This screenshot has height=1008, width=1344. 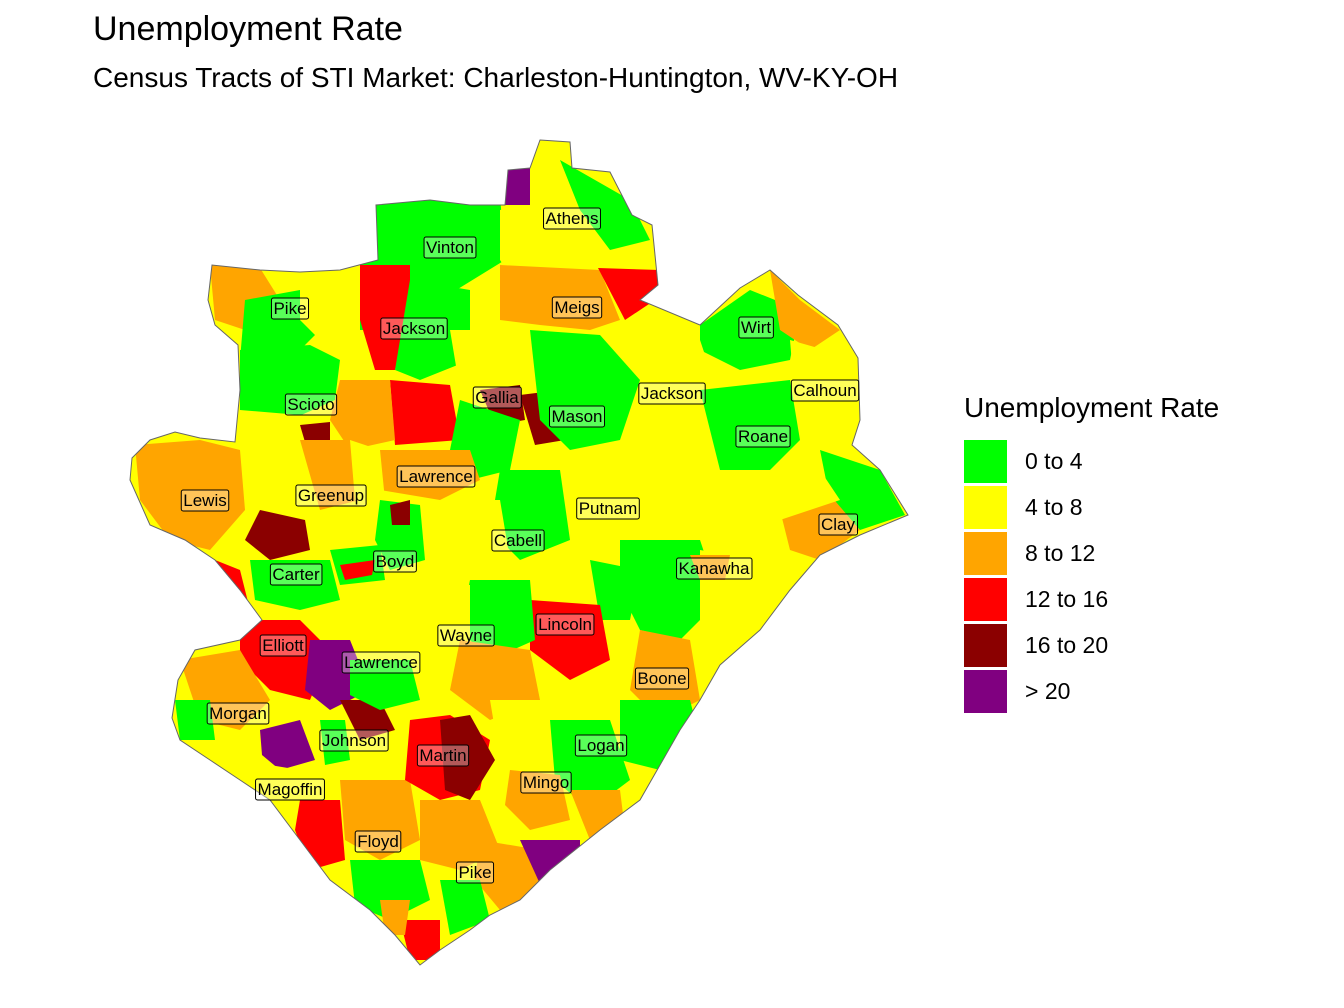 What do you see at coordinates (1092, 407) in the screenshot?
I see `legend-title: Unemployment Rate` at bounding box center [1092, 407].